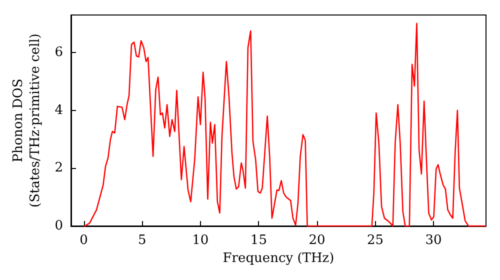 Image resolution: width=500 pixels, height=280 pixels. What do you see at coordinates (278, 258) in the screenshot?
I see `x-axis-title: Frequency (THz)` at bounding box center [278, 258].